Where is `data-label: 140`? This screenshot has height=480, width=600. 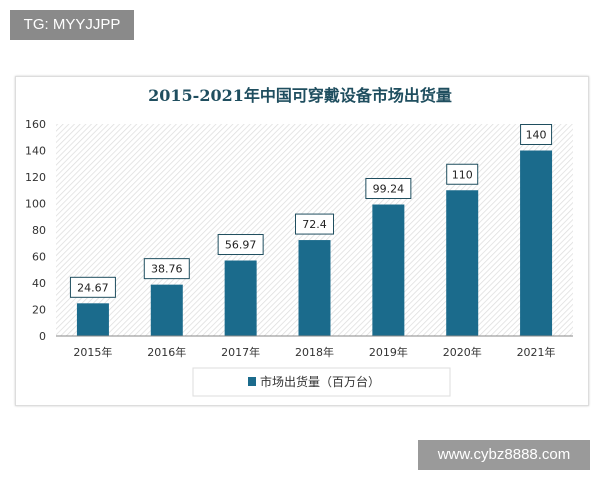
data-label: 140 is located at coordinates (536, 135).